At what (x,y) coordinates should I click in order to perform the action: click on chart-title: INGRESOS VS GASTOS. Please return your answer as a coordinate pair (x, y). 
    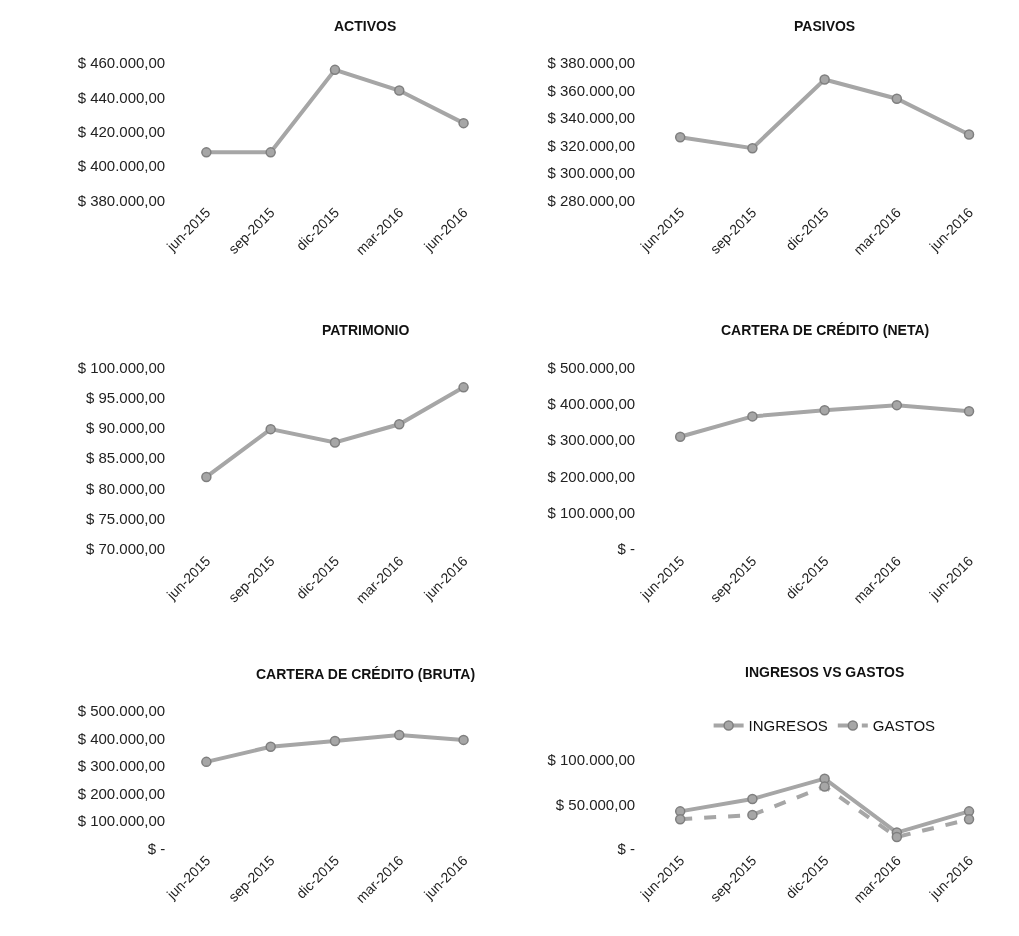
    Looking at the image, I should click on (825, 672).